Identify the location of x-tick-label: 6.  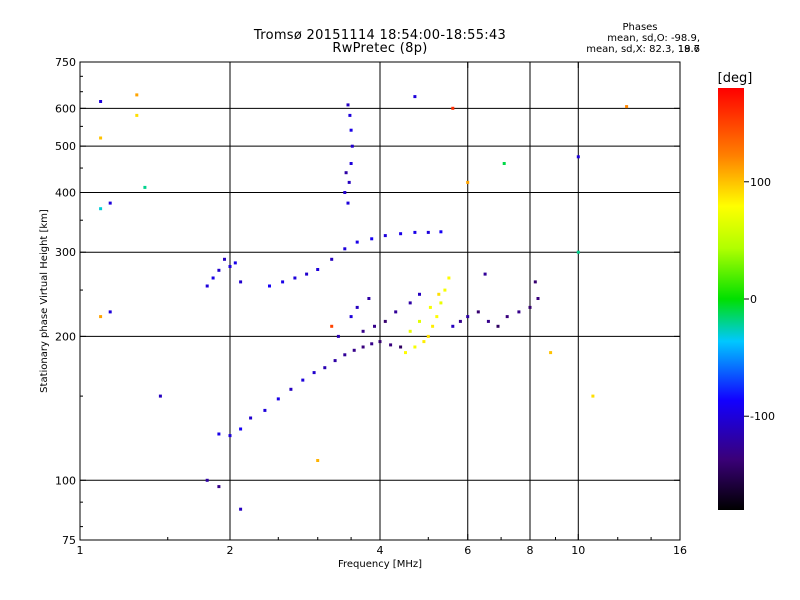
(467, 550).